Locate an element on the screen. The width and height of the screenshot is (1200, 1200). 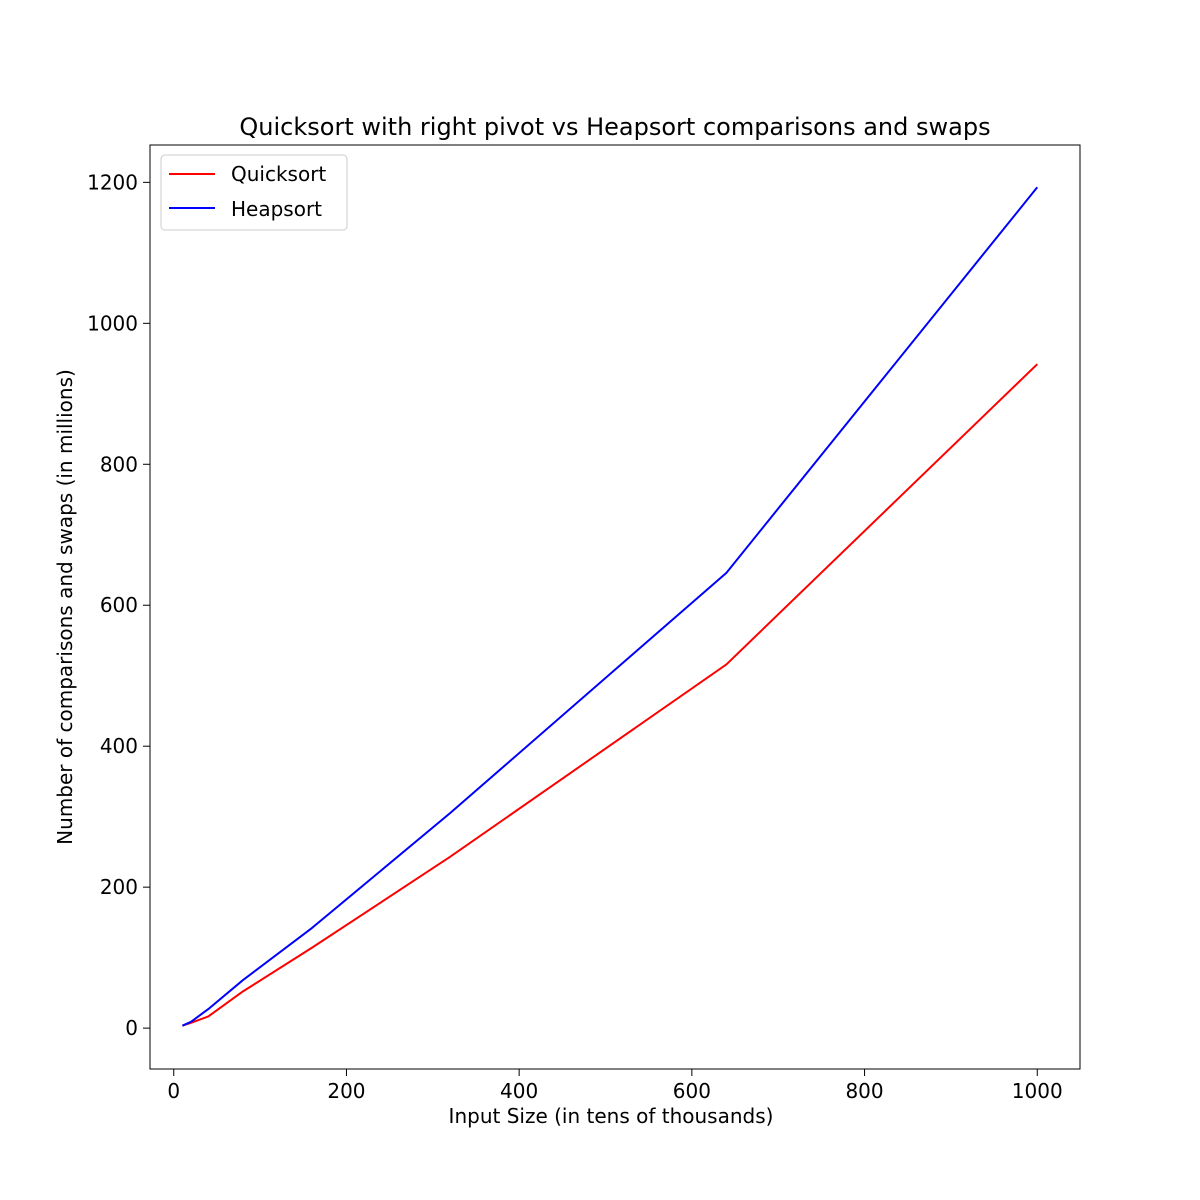
y-tick-label: 1200 is located at coordinates (112, 182).